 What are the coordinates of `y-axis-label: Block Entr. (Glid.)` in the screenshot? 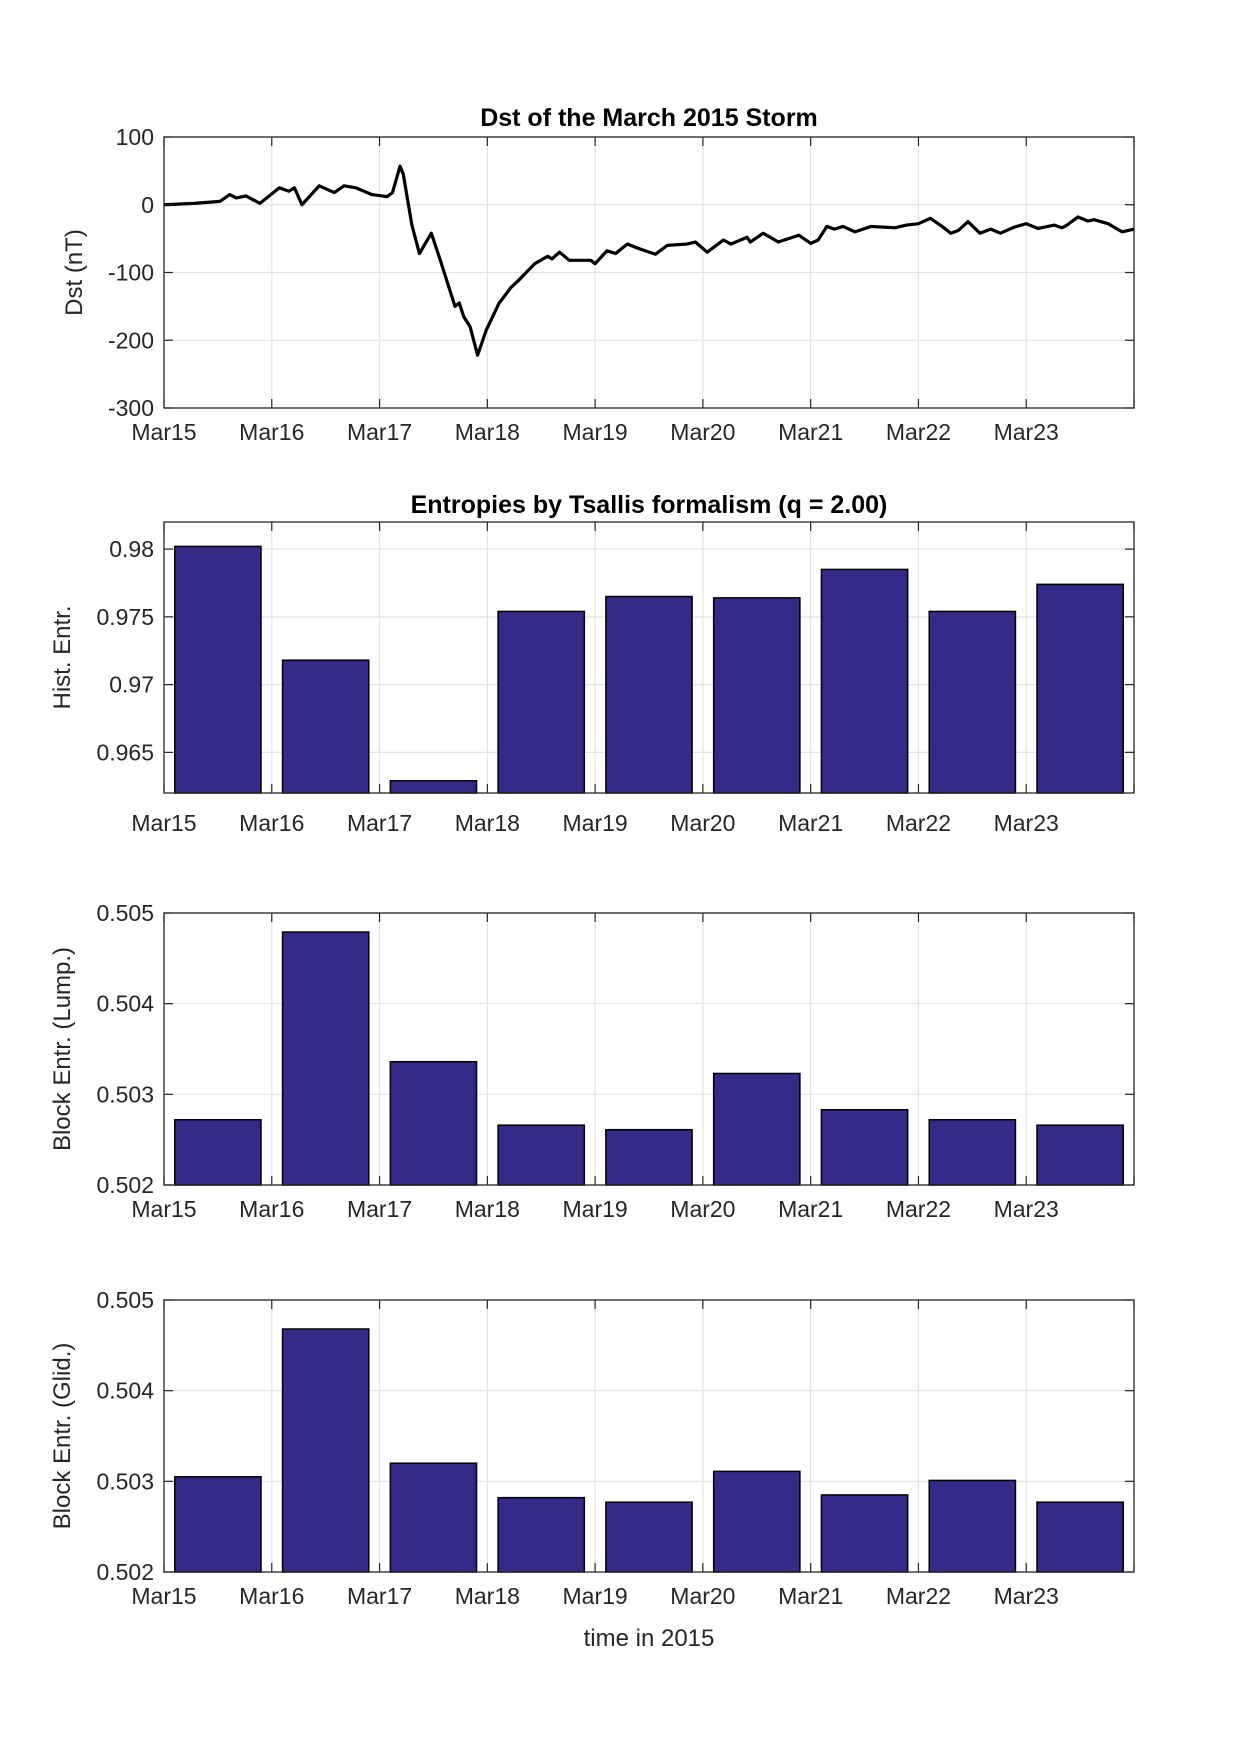 It's located at (62, 1436).